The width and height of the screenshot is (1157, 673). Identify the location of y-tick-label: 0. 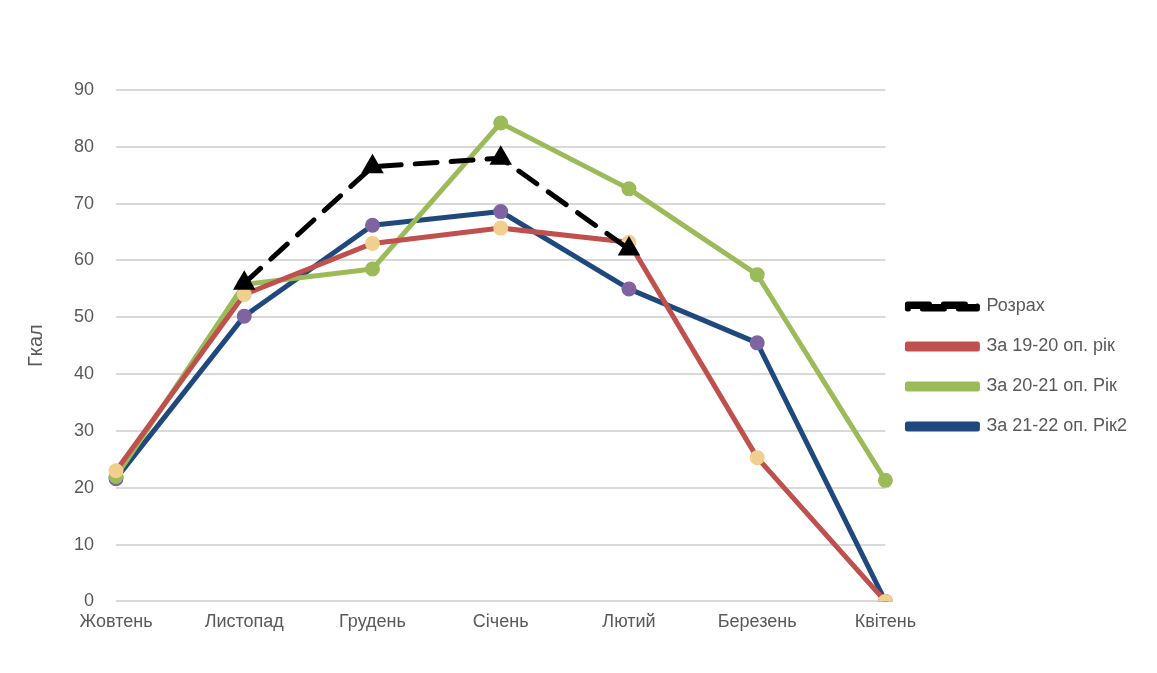
(89, 600).